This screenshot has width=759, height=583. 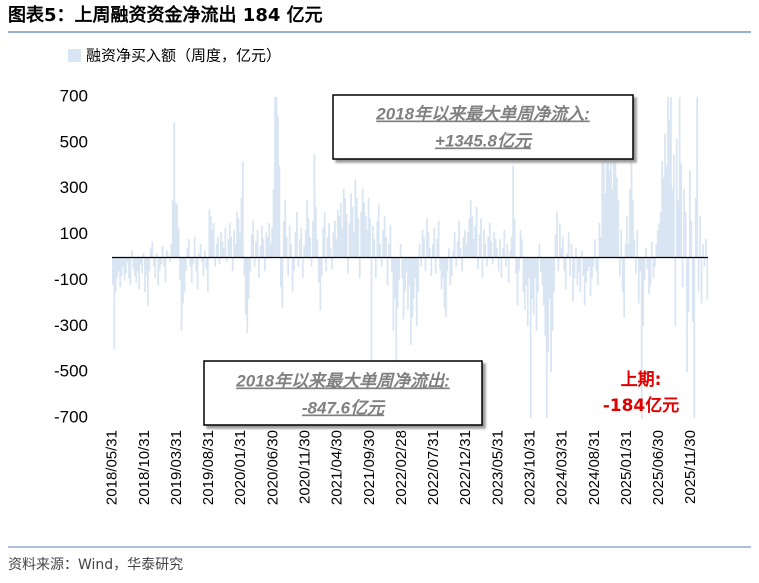 I want to click on x-tick-label: 2022/12/31, so click(x=465, y=467).